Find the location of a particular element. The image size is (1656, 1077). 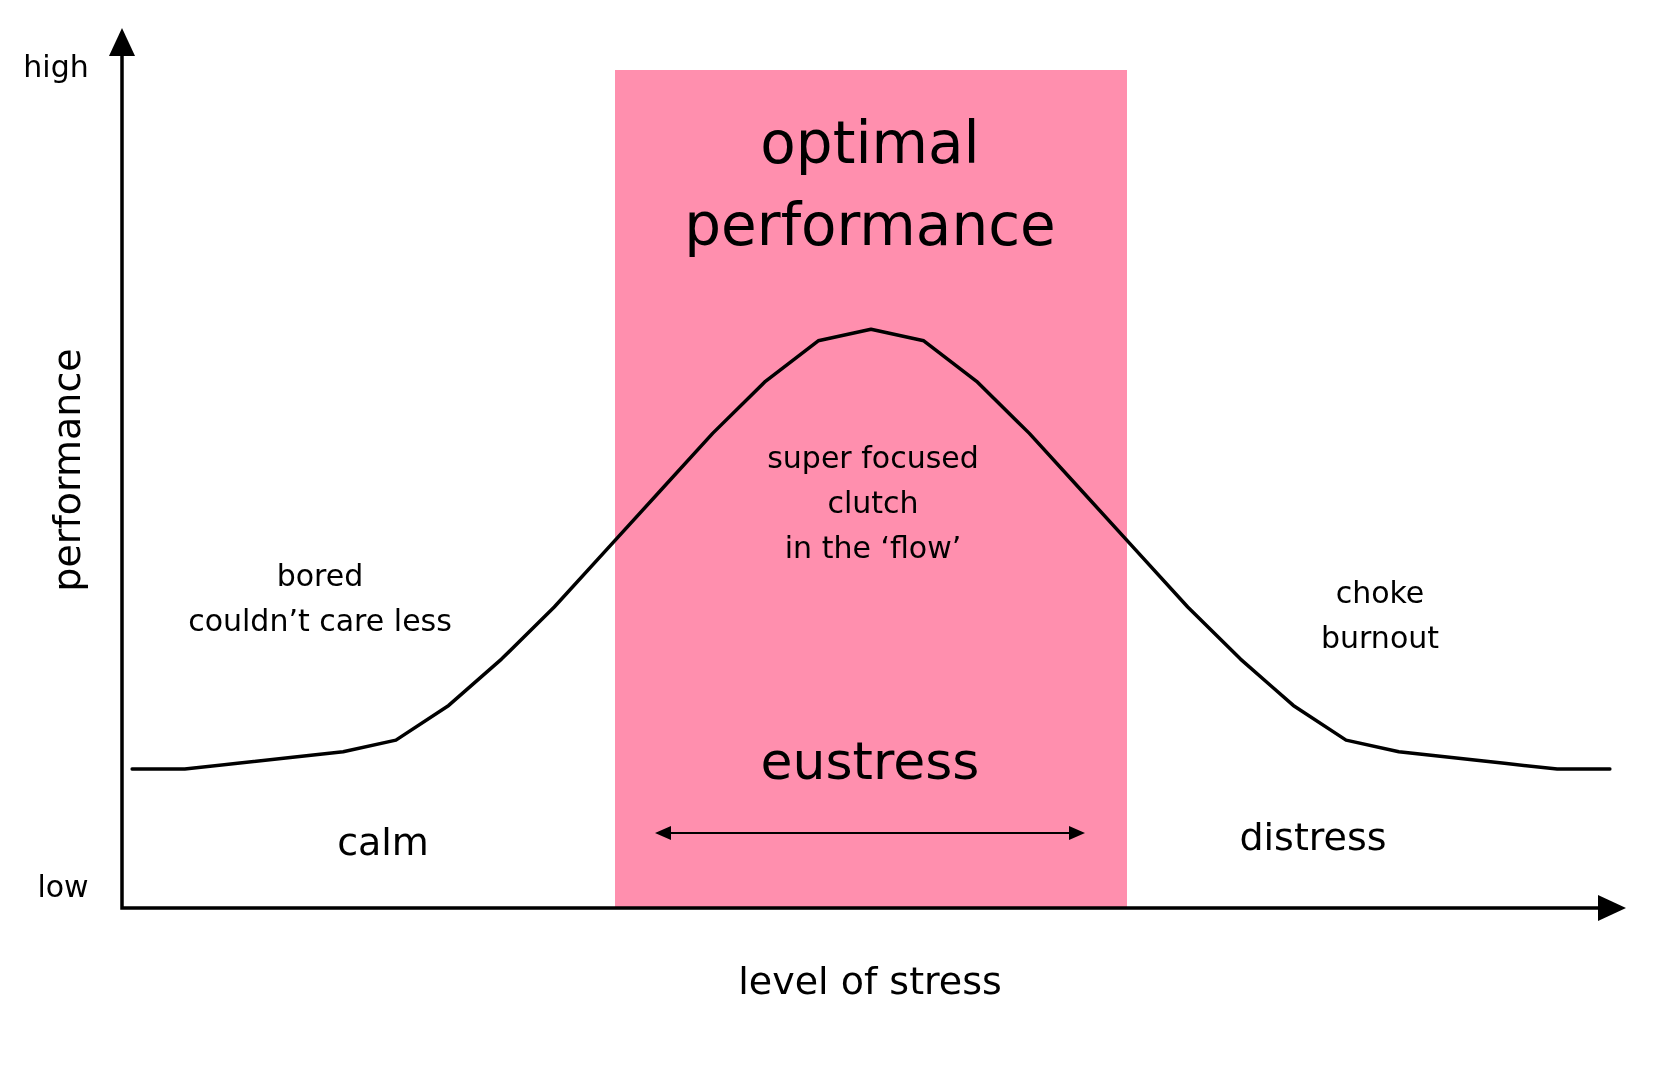

text: low is located at coordinates (63, 886).